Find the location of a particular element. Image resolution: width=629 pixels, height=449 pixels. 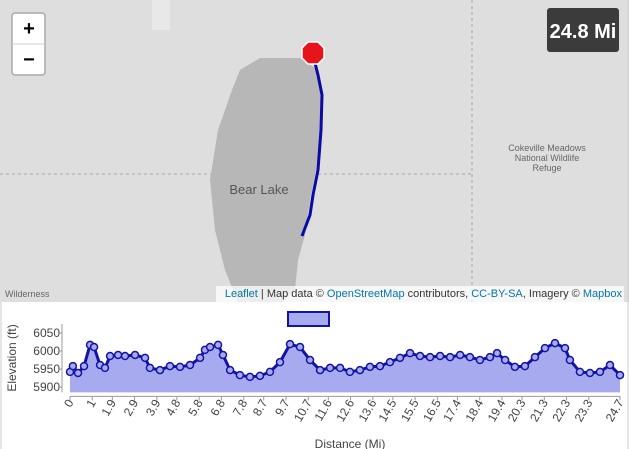

area is located at coordinates (345, 368).